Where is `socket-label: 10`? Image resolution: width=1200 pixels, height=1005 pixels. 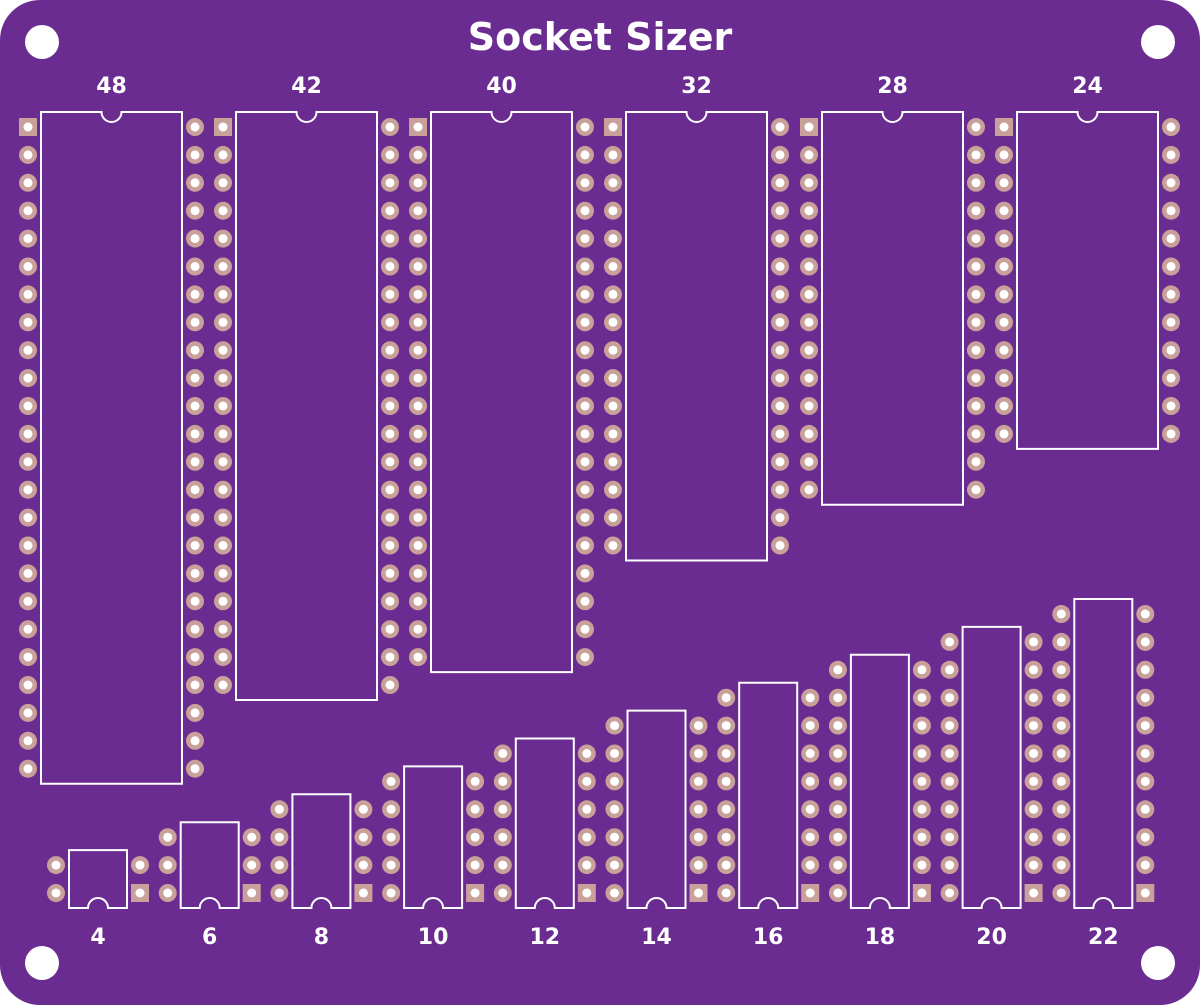
socket-label: 10 is located at coordinates (433, 937).